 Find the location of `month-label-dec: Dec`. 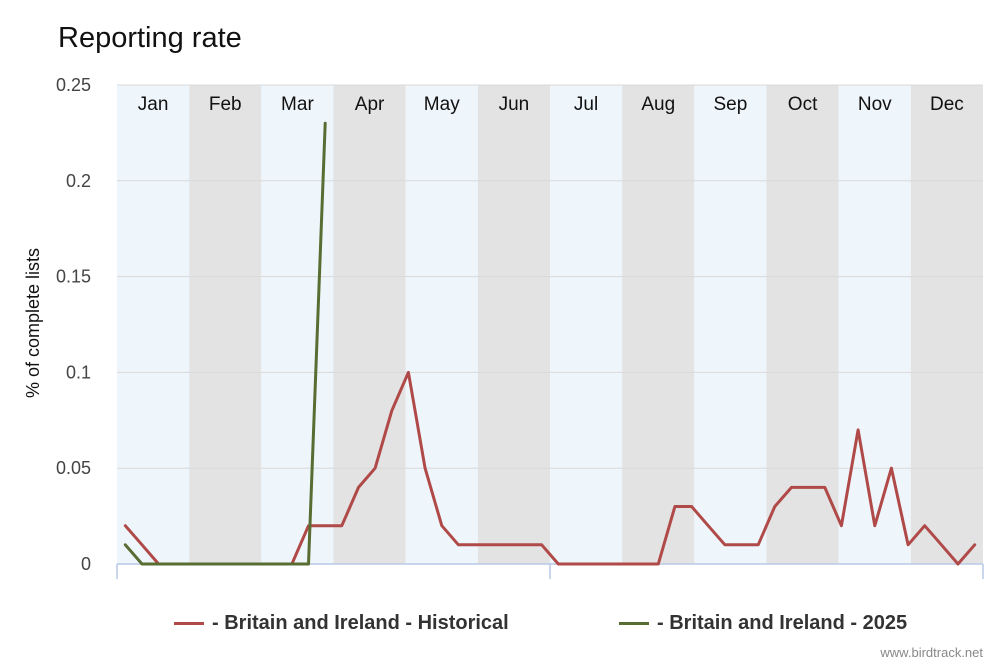

month-label-dec: Dec is located at coordinates (947, 104).